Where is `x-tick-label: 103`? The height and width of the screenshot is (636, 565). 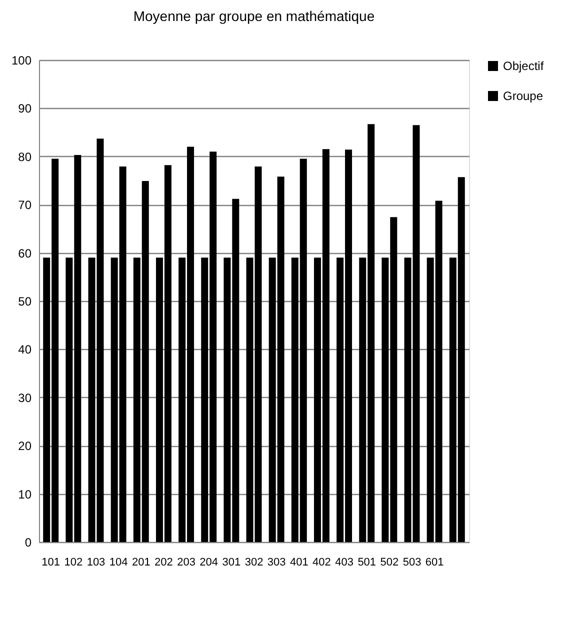
x-tick-label: 103 is located at coordinates (96, 562).